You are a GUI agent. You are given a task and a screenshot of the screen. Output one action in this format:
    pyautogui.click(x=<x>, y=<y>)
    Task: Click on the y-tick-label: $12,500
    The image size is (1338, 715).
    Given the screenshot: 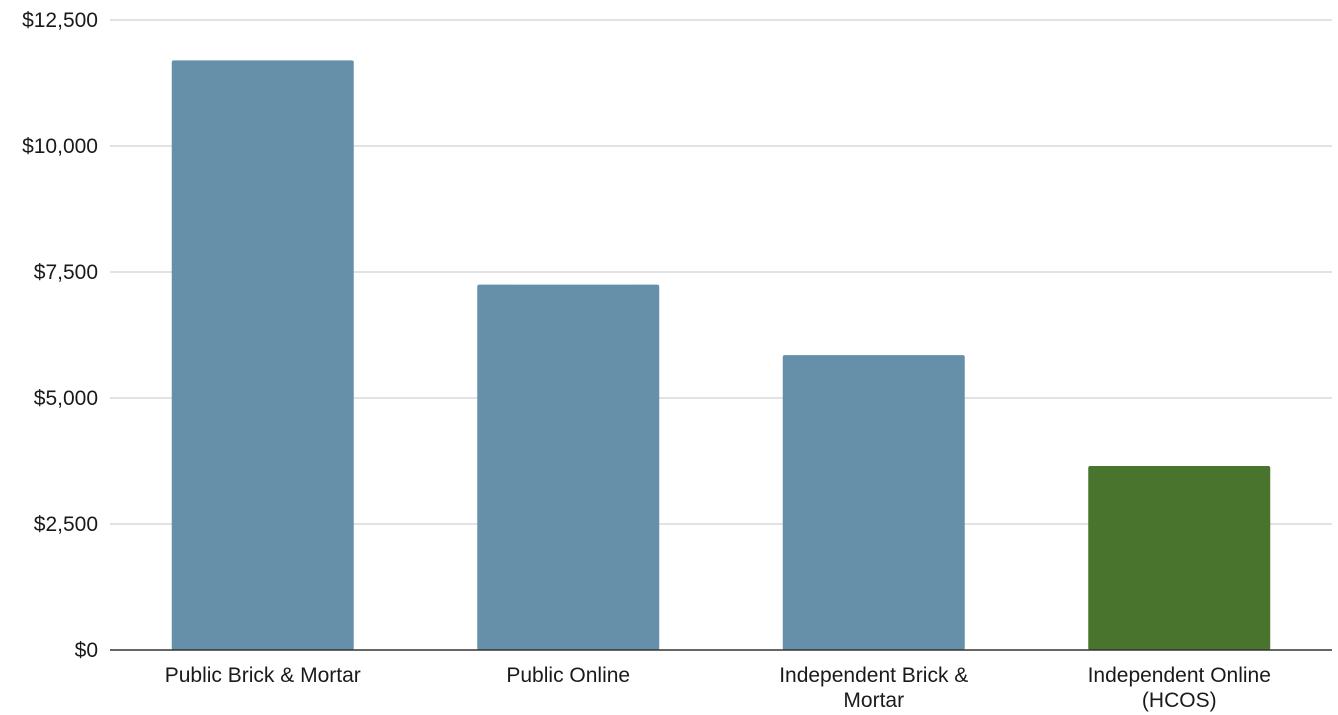 What is the action you would take?
    pyautogui.click(x=60, y=20)
    